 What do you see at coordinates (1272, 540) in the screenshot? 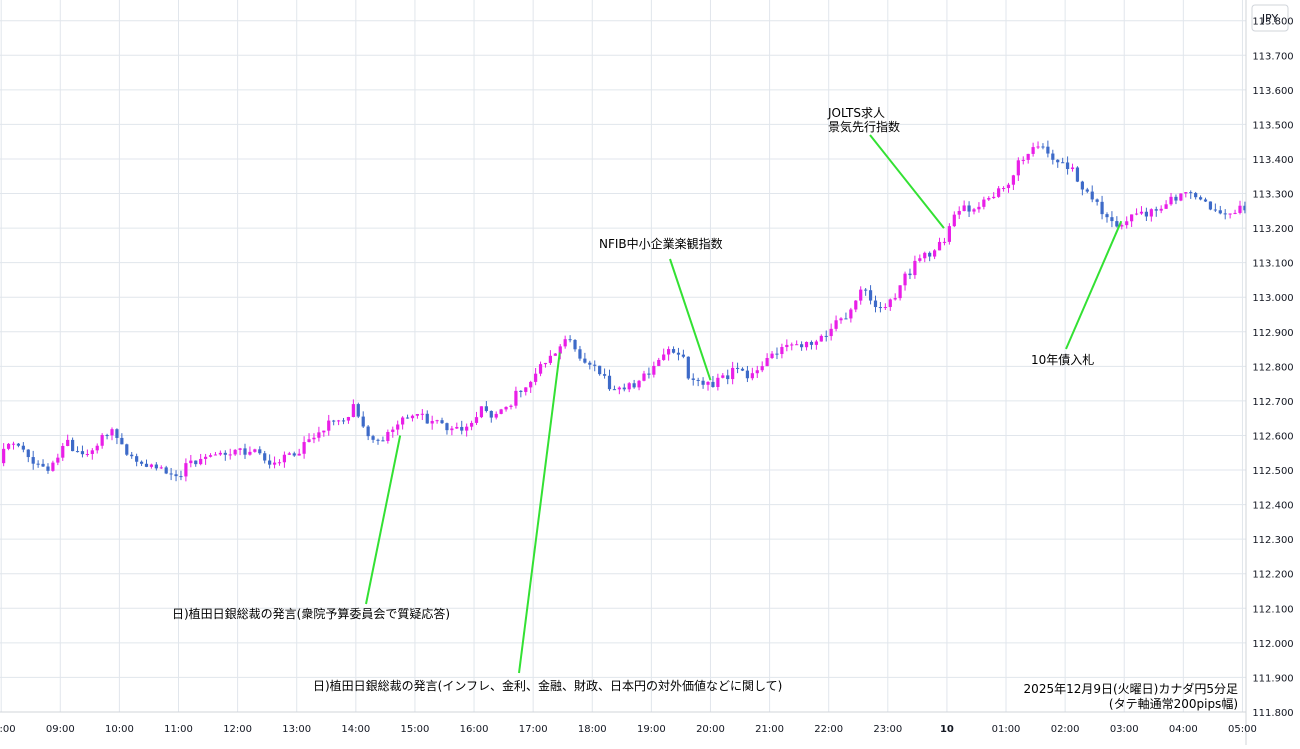
I see `y-tick-label: 112.300` at bounding box center [1272, 540].